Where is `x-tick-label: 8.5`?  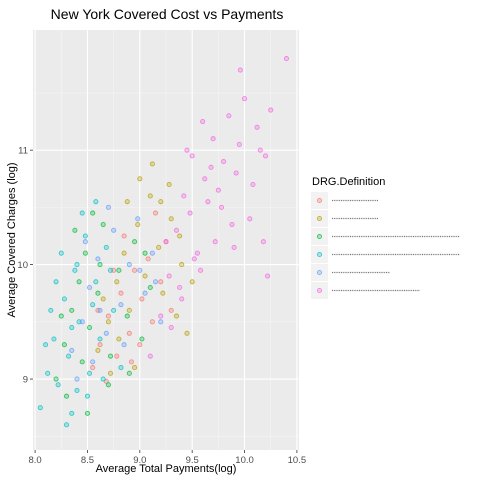 x-tick-label: 8.5 is located at coordinates (87, 460).